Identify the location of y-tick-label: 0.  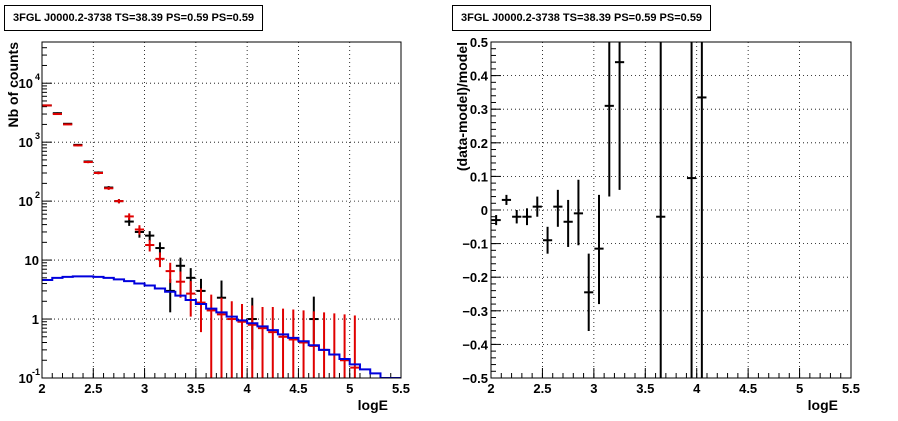
(484, 210).